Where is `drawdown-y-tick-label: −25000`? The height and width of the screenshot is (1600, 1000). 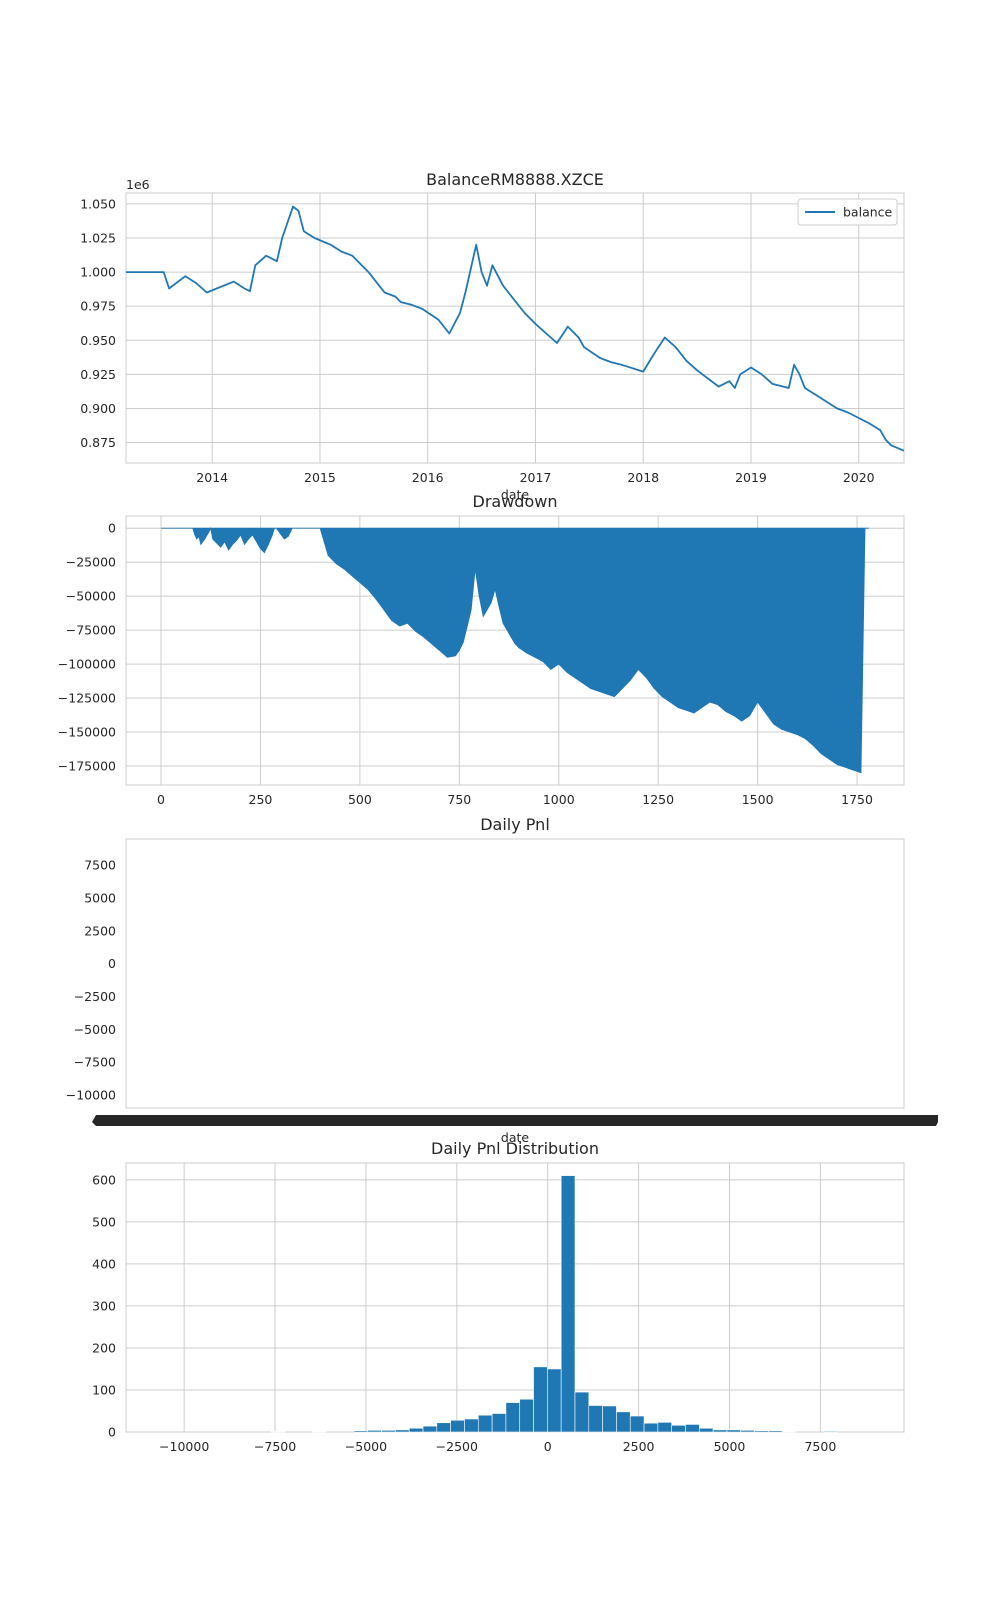 drawdown-y-tick-label: −25000 is located at coordinates (91, 562).